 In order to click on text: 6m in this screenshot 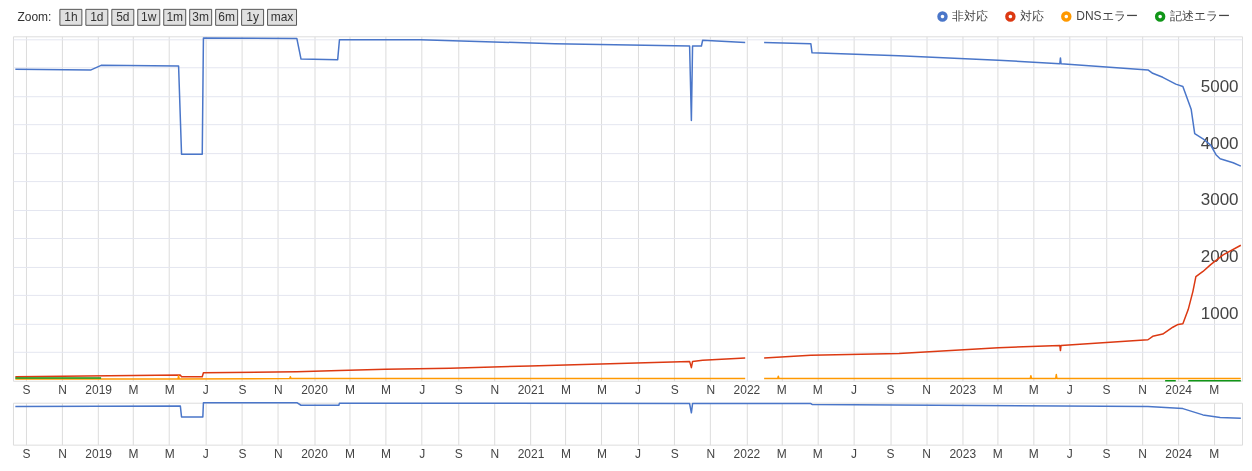, I will do `click(226, 17)`.